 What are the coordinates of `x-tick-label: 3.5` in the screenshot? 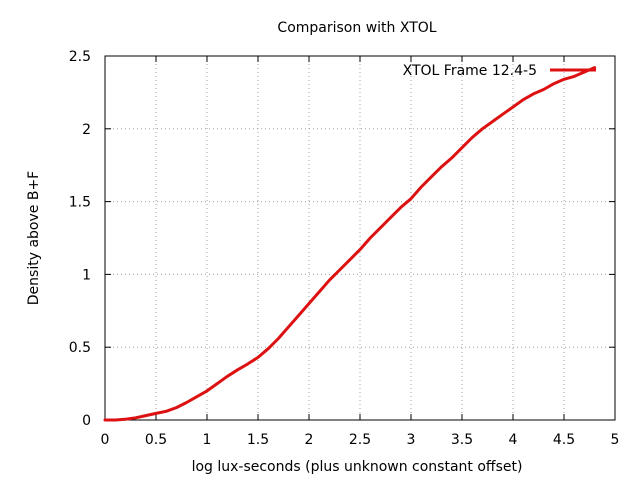 It's located at (462, 440).